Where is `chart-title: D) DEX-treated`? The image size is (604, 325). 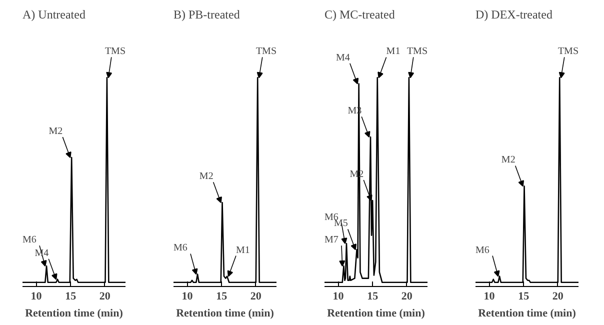 chart-title: D) DEX-treated is located at coordinates (514, 15).